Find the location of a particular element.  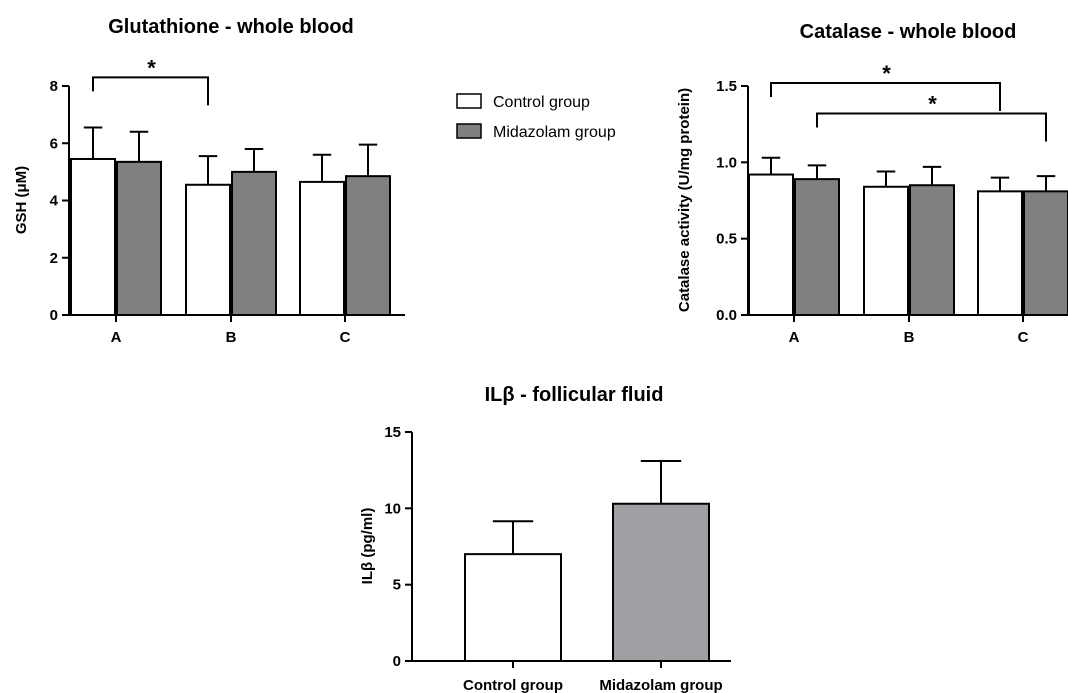

catalase-y-tick-label: 1.5 is located at coordinates (726, 86).